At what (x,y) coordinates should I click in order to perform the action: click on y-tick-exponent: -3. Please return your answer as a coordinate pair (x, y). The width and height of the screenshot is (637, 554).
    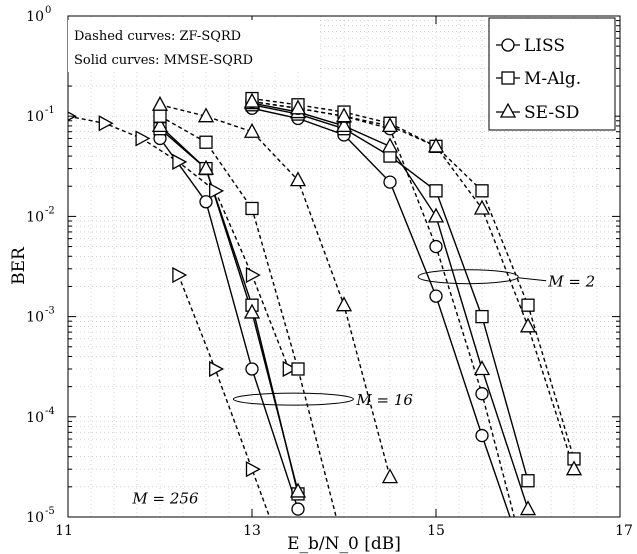
    Looking at the image, I should click on (50, 311).